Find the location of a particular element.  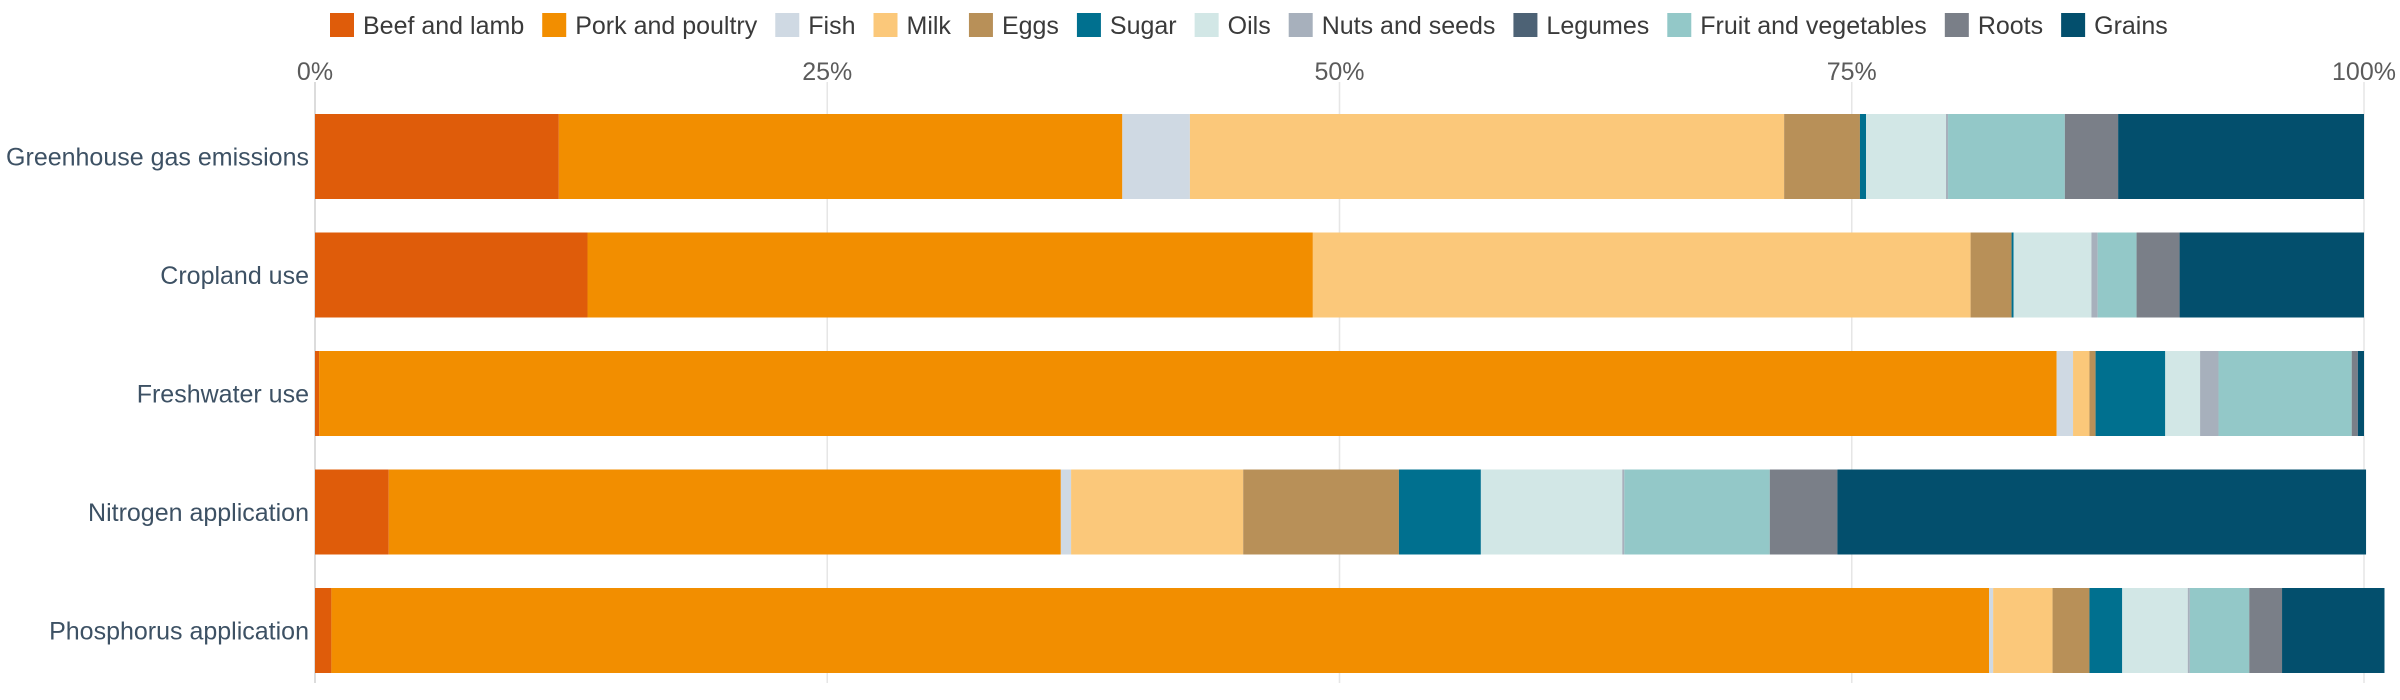

legend-label: Eggs is located at coordinates (1030, 26).